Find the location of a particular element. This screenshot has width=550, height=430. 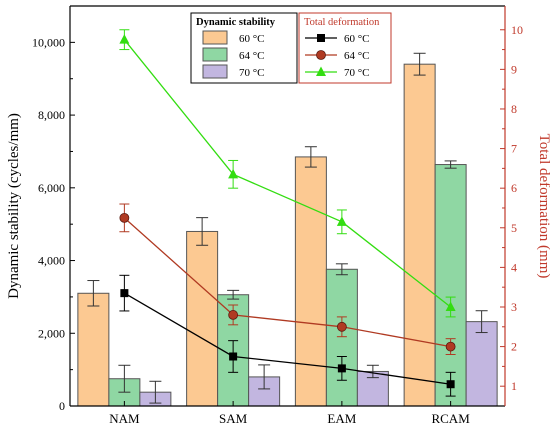

line-point-2-rcam is located at coordinates (450, 306).